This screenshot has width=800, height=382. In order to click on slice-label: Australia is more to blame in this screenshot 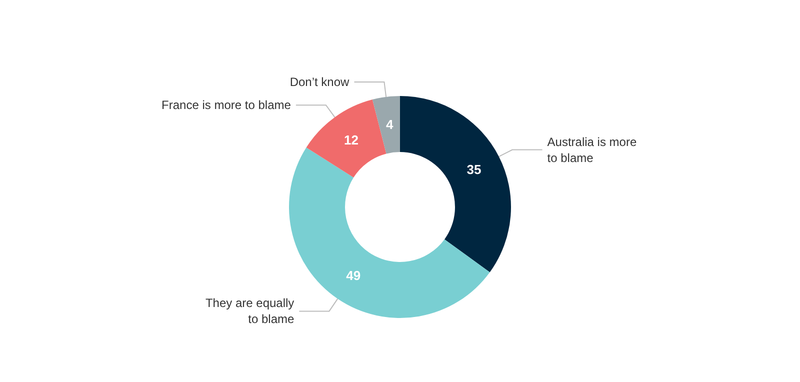, I will do `click(592, 149)`.